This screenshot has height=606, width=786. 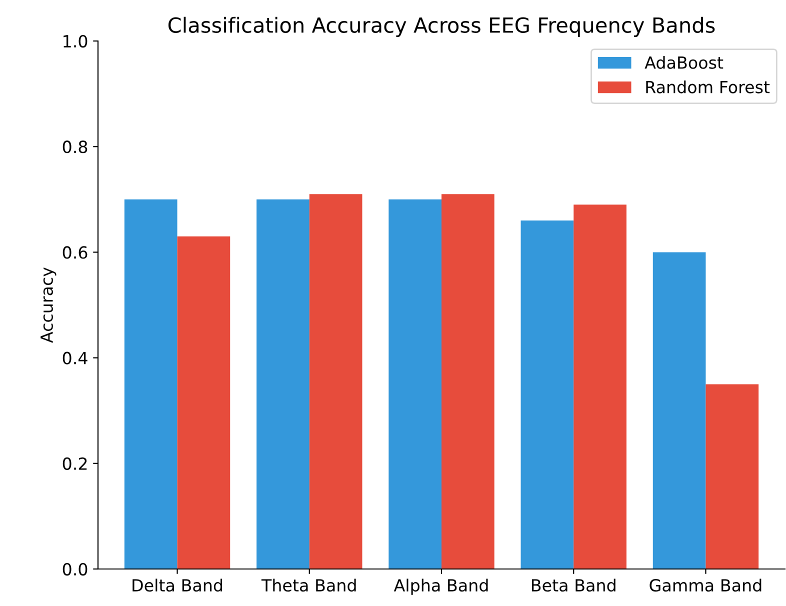 What do you see at coordinates (441, 26) in the screenshot?
I see `chart-title: Classification Accuracy Across EEG Frequency Bands` at bounding box center [441, 26].